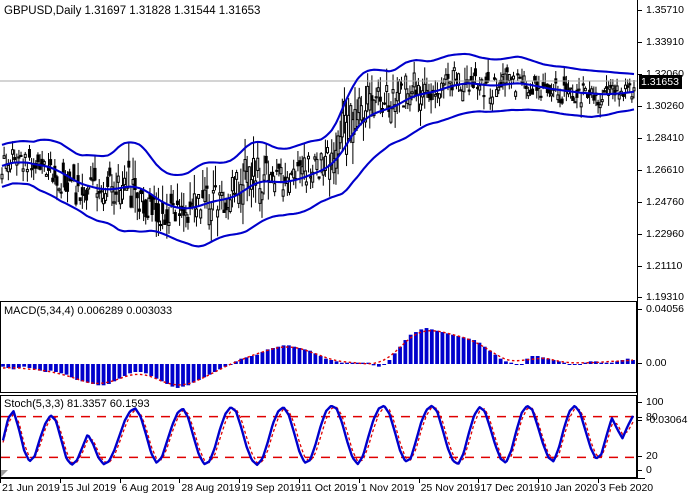 This screenshot has height=500, width=700. I want to click on stoch-axis-label: 0, so click(649, 470).